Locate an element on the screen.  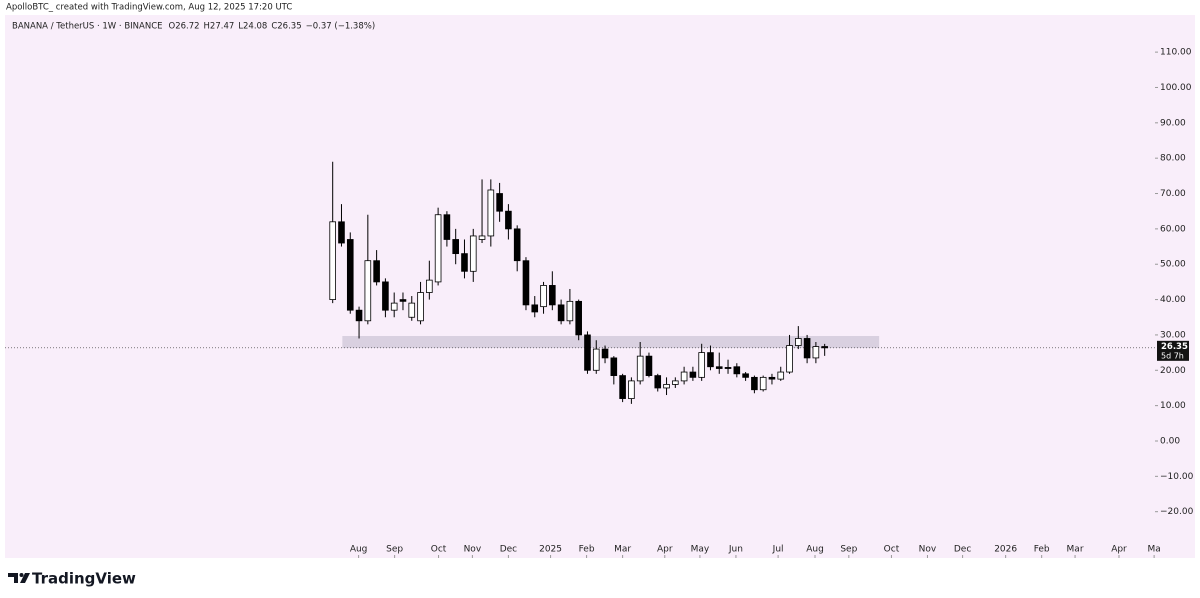
x-tick-label: Jun is located at coordinates (735, 550).